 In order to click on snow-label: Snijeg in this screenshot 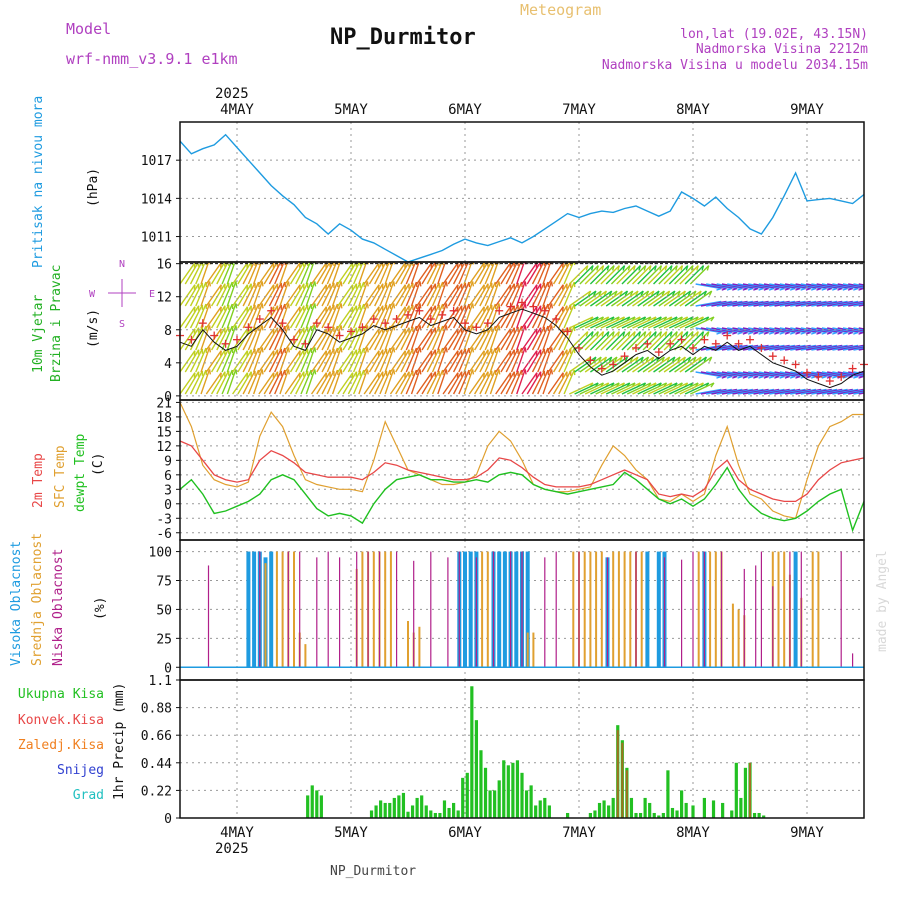, I will do `click(80, 770)`.